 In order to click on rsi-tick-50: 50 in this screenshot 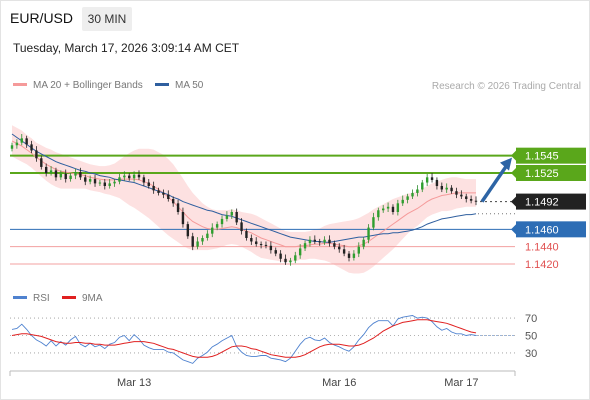, I will do `click(531, 337)`.